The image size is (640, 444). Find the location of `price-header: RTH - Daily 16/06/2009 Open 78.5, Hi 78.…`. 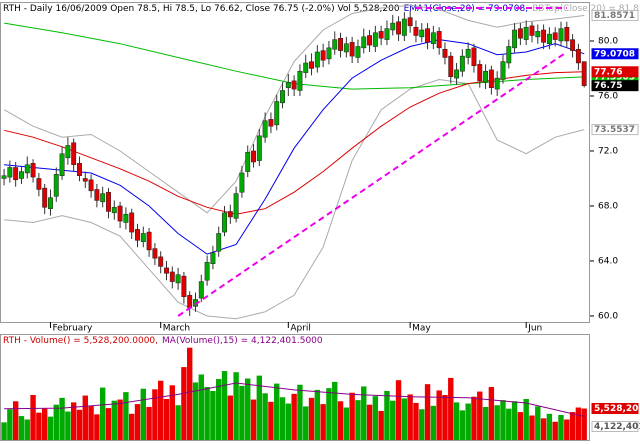

price-header: RTH - Daily 16/06/2009 Open 78.5, Hi 78.… is located at coordinates (321, 9).